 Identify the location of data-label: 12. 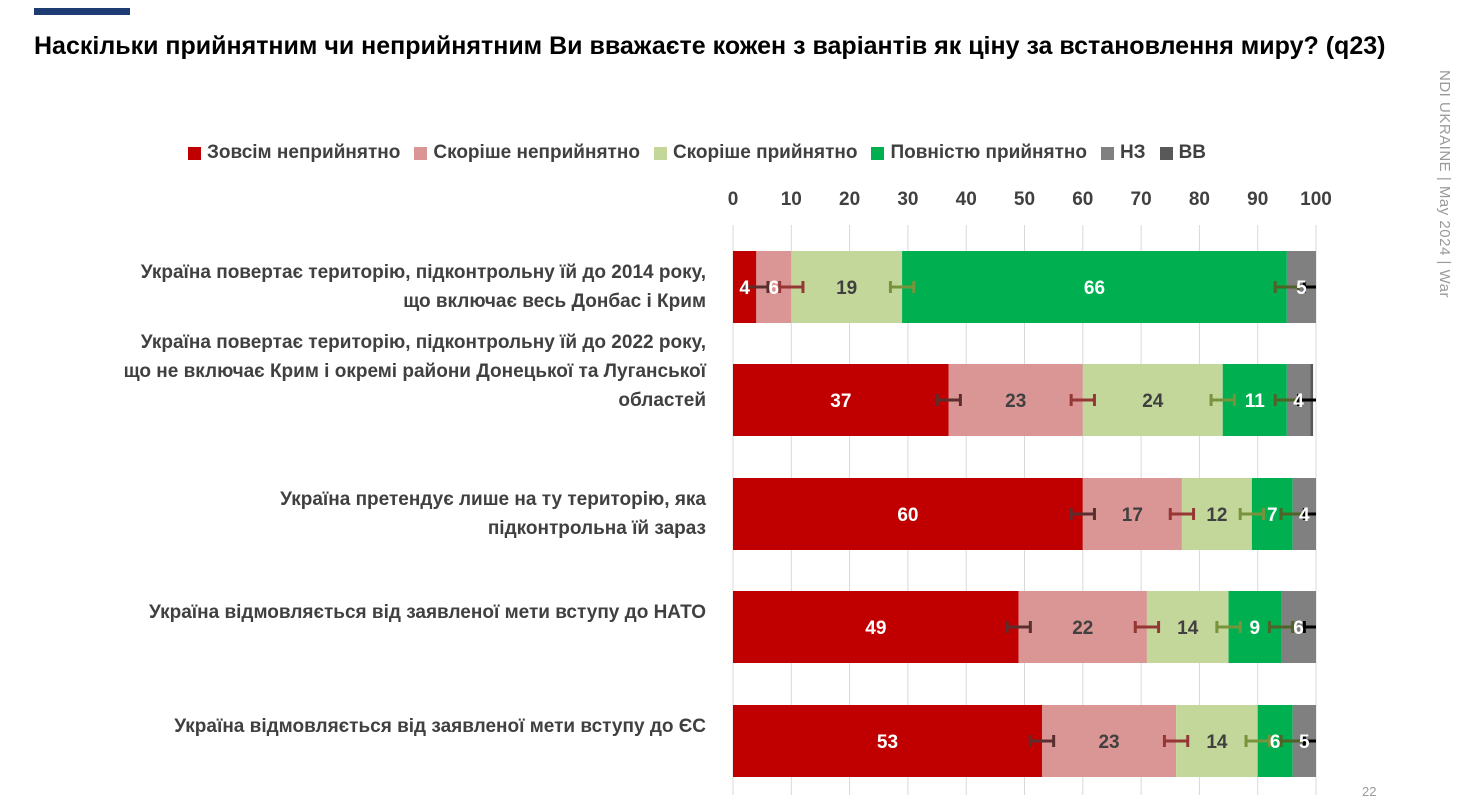
(1216, 515).